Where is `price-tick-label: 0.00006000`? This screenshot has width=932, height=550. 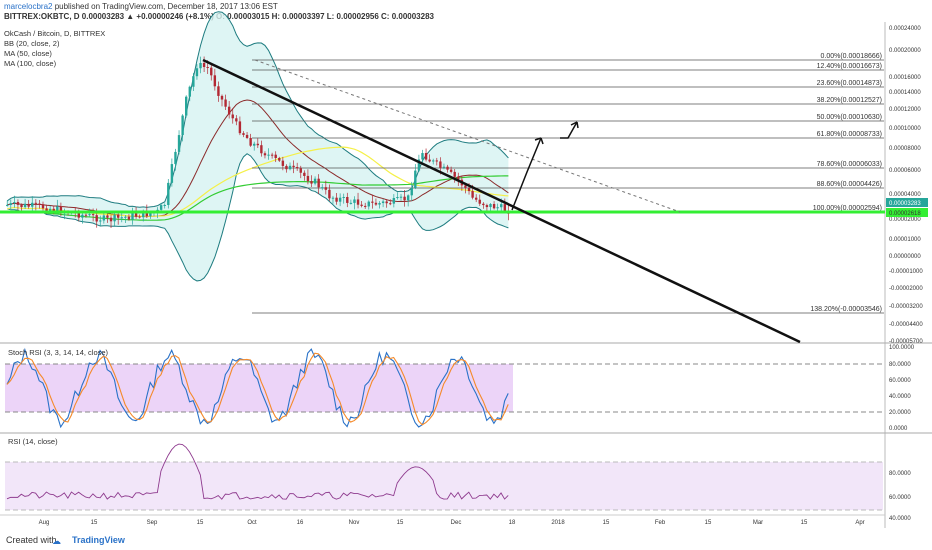
price-tick-label: 0.00006000 is located at coordinates (905, 171).